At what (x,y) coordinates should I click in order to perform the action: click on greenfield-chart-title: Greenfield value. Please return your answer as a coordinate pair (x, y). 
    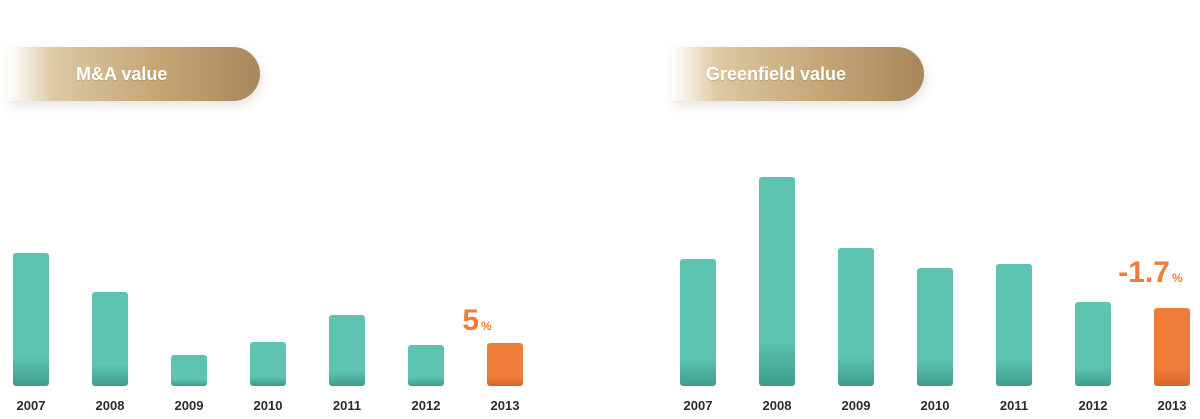
    Looking at the image, I should click on (776, 74).